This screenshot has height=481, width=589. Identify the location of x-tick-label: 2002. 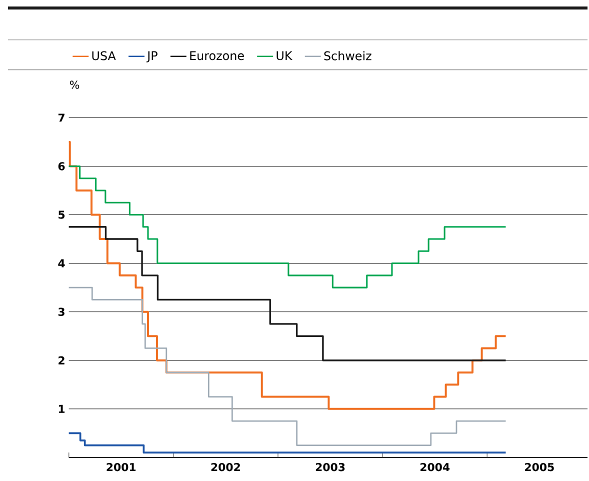
(225, 467).